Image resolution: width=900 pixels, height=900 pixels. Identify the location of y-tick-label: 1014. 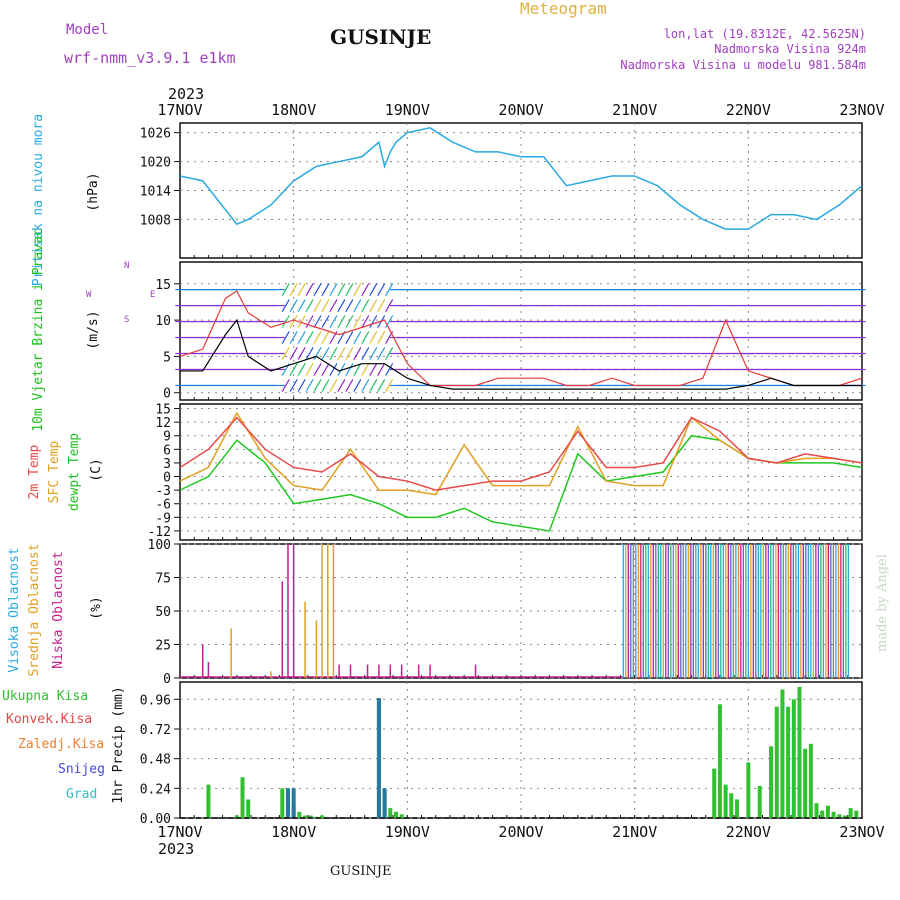
(155, 192).